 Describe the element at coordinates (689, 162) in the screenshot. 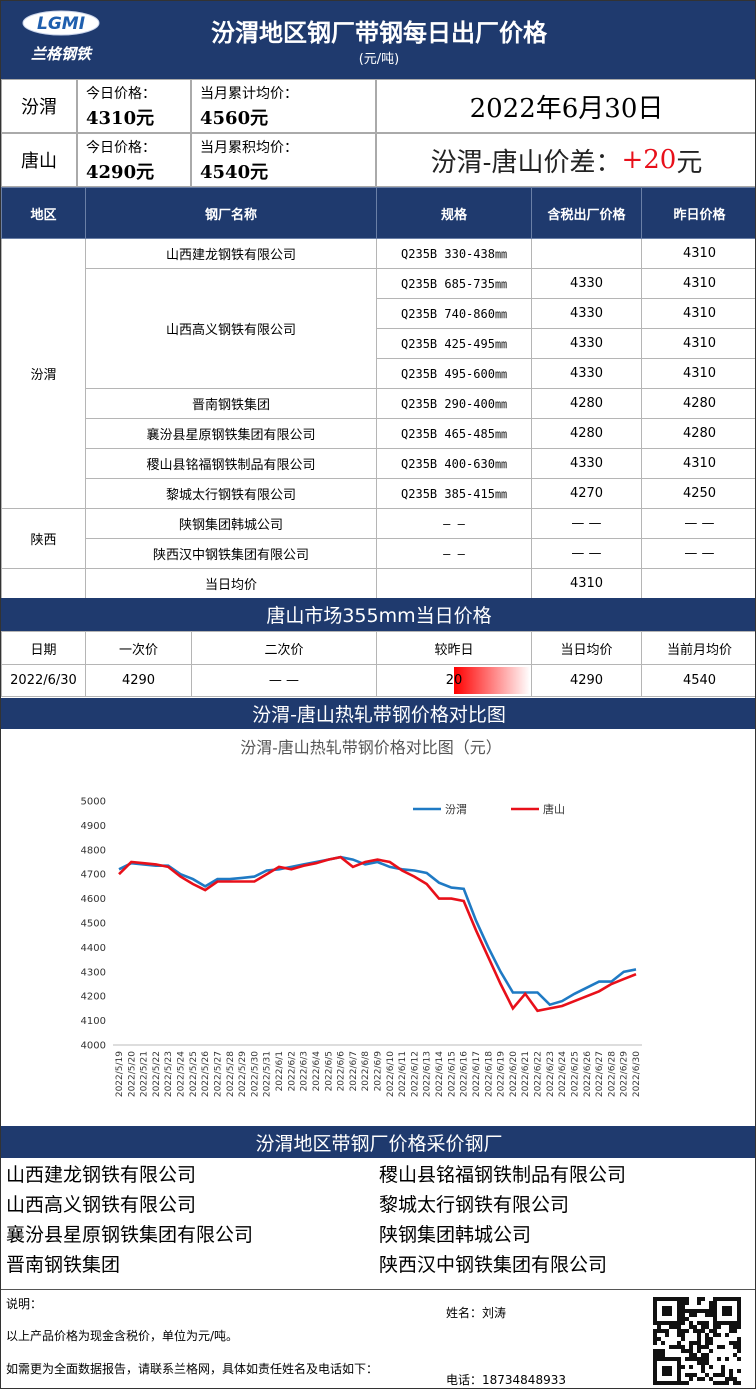

I see `spread-unit: 元` at that location.